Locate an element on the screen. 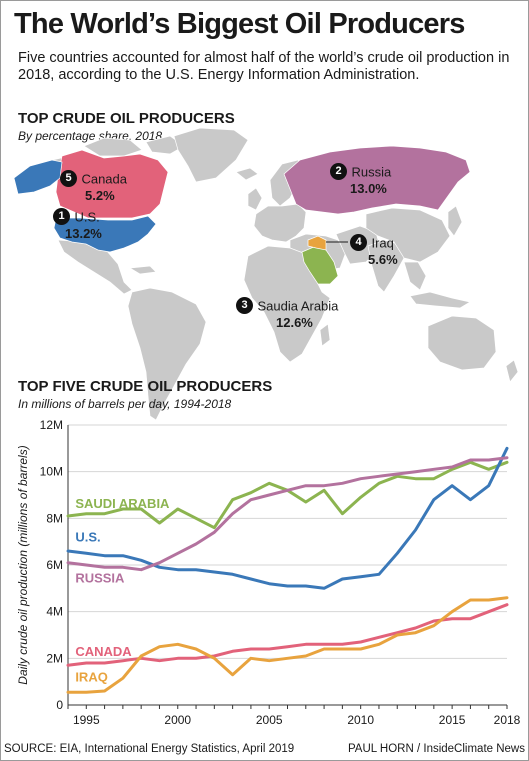  producer-share: 13.0% is located at coordinates (368, 188).